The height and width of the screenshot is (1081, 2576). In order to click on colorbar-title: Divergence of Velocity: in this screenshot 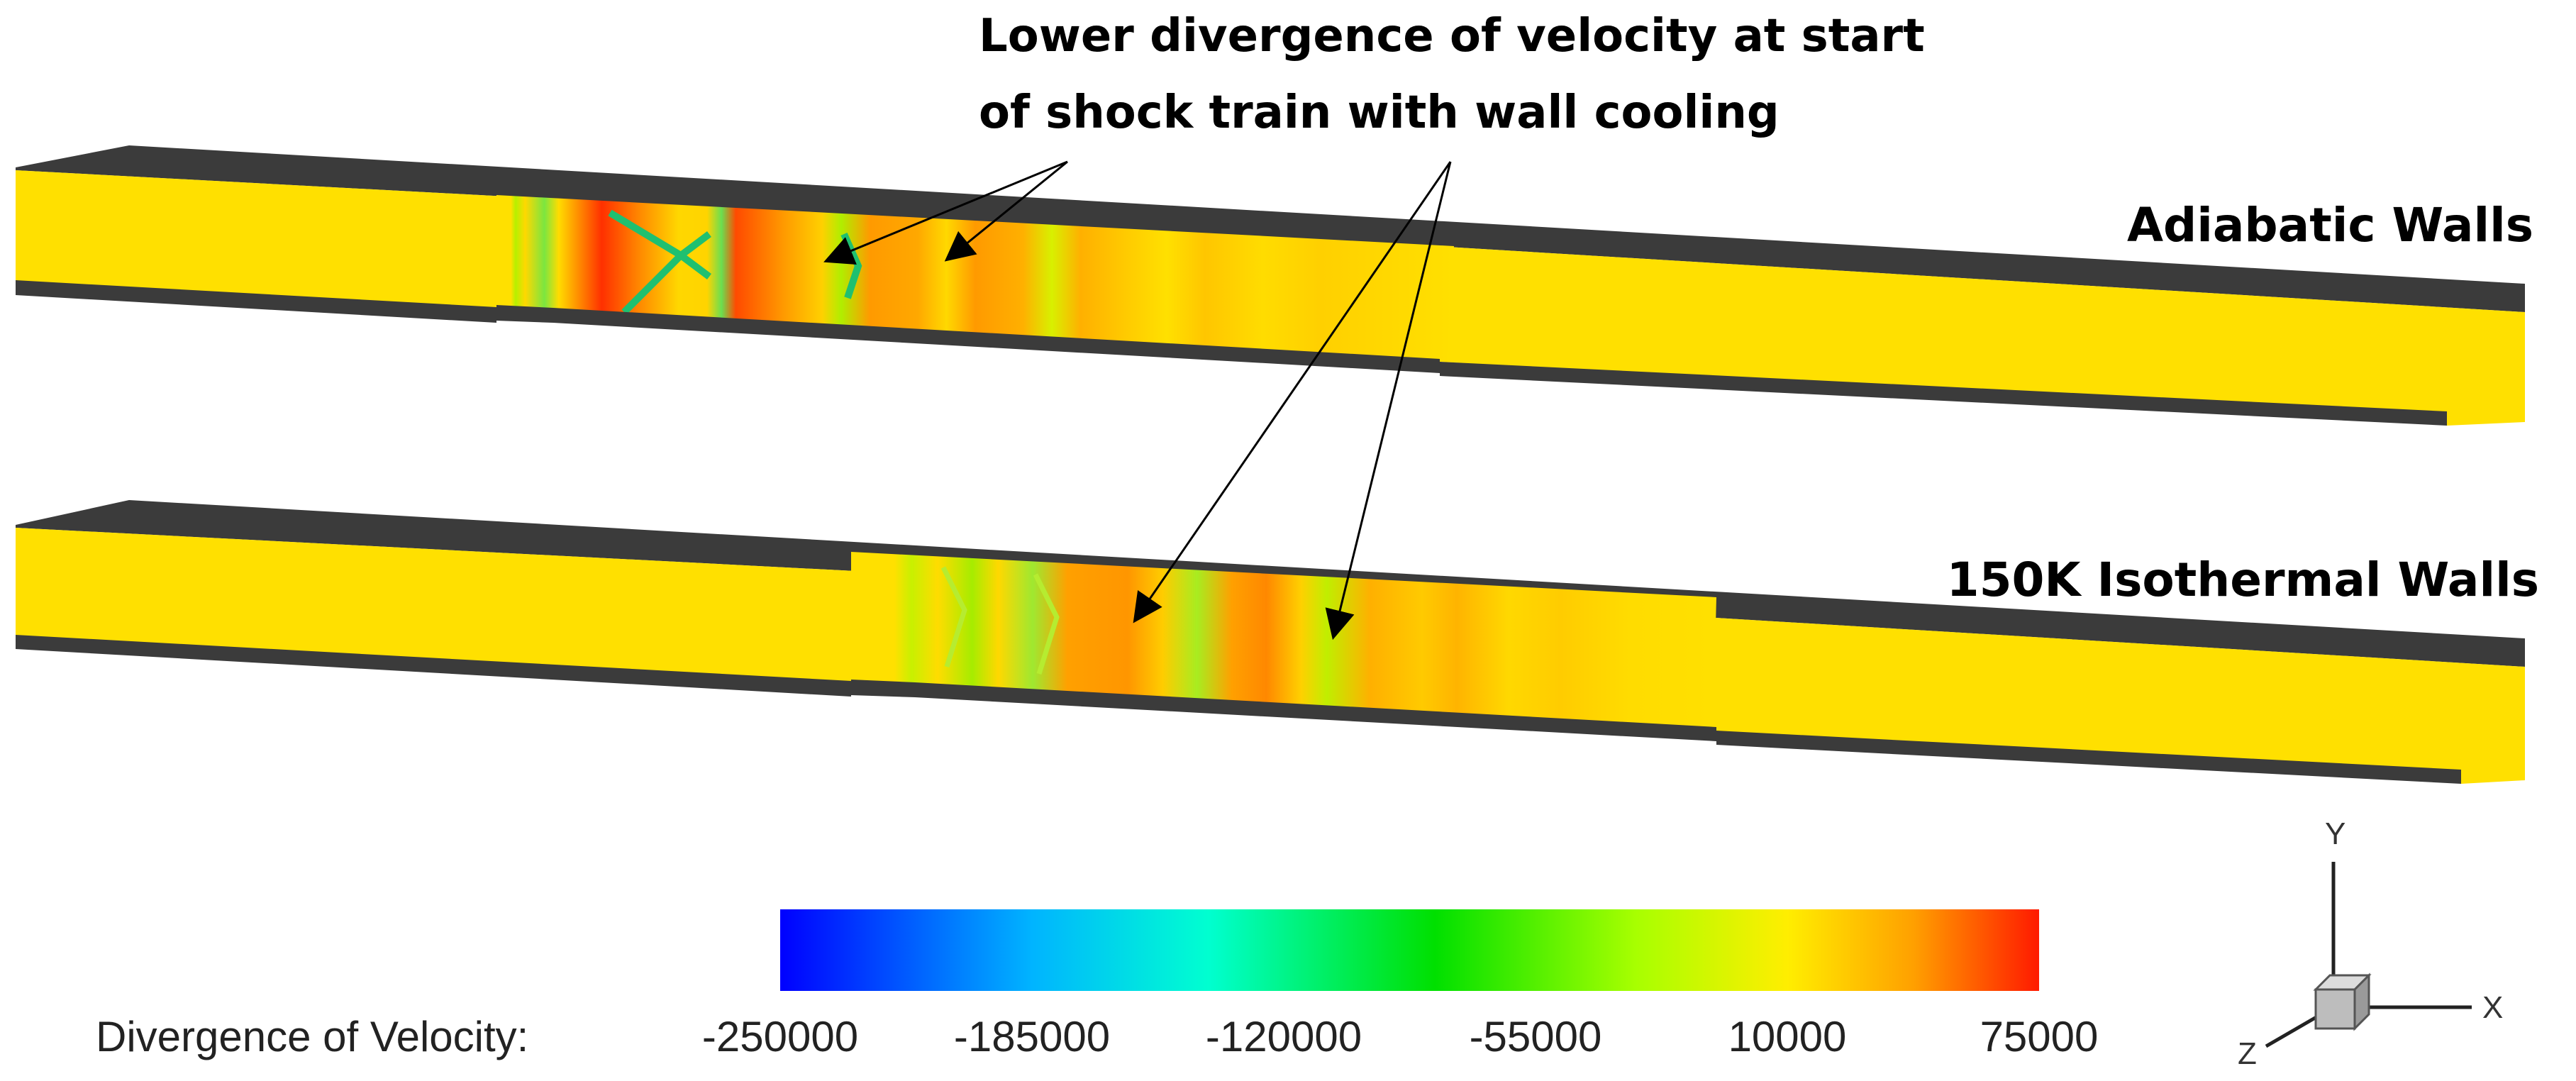, I will do `click(312, 1036)`.